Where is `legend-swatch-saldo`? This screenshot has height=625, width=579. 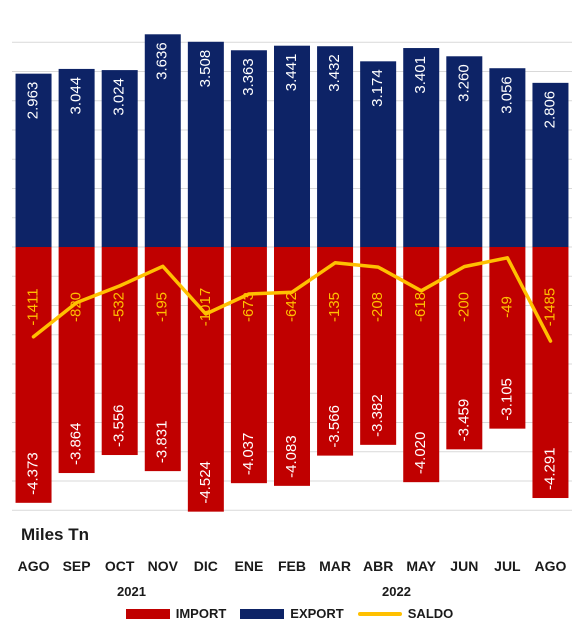 legend-swatch-saldo is located at coordinates (379, 613).